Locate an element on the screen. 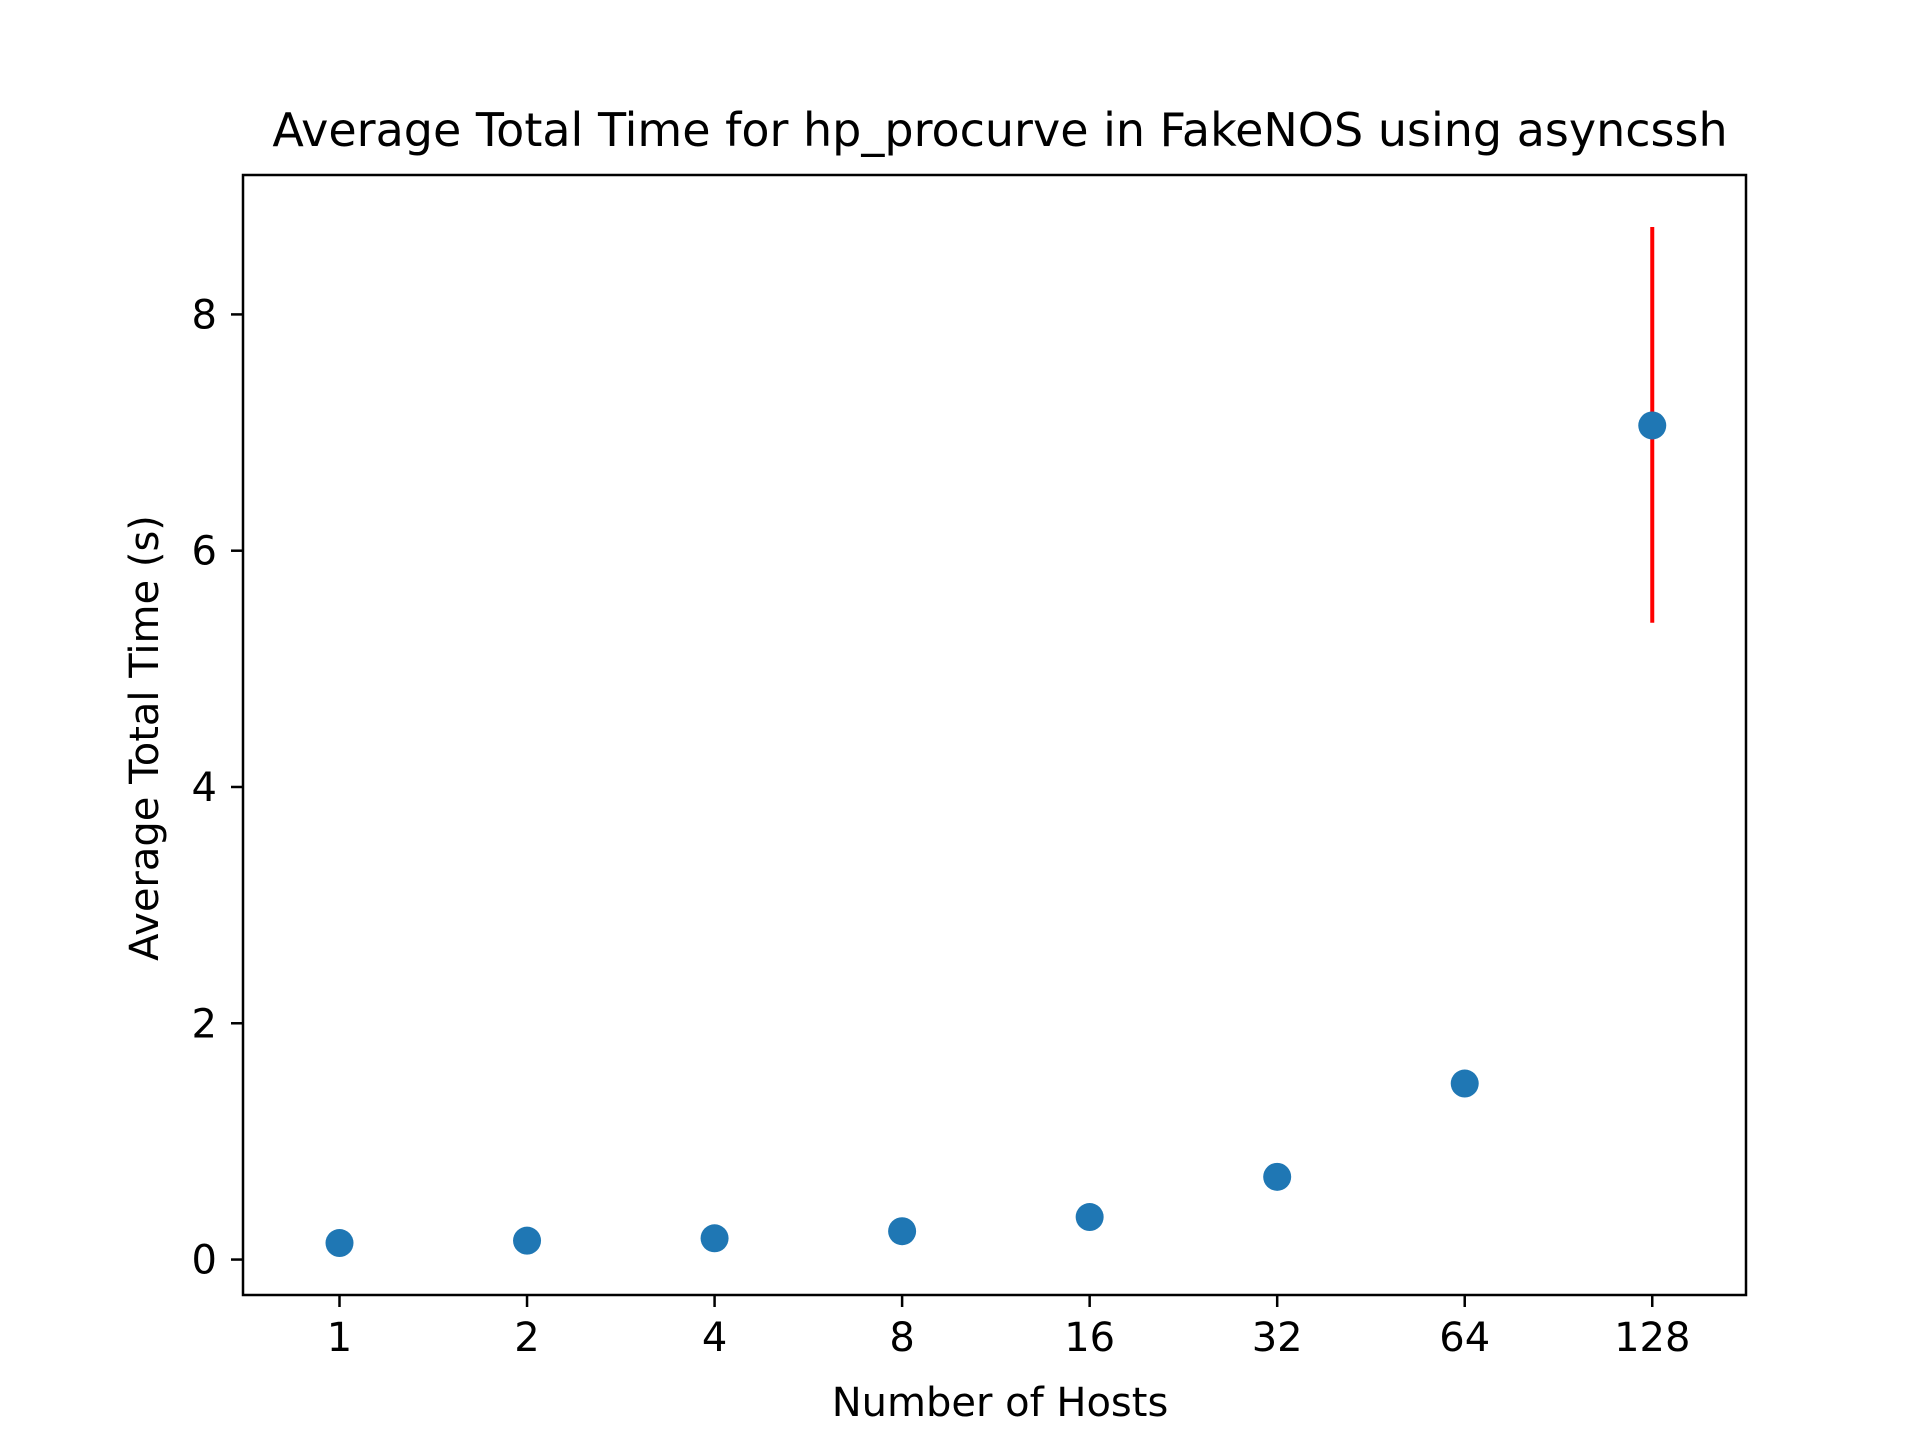  y-tick-label: 4 is located at coordinates (204, 788).